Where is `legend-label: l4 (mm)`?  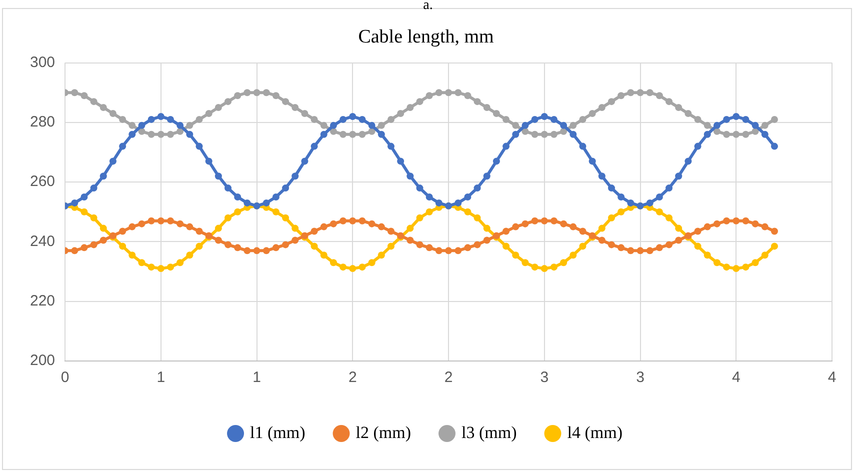 legend-label: l4 (mm) is located at coordinates (594, 432).